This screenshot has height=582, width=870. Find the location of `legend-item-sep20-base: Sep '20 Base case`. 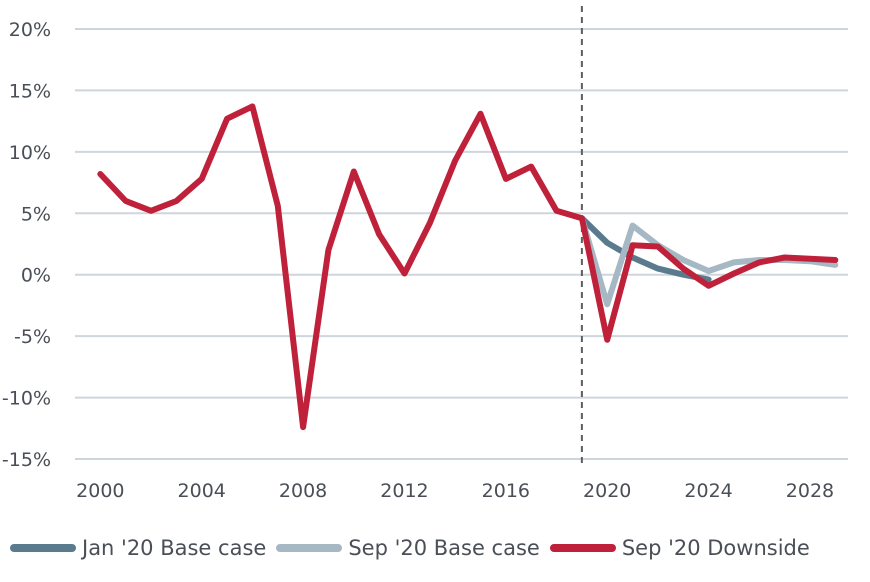

legend-item-sep20-base: Sep '20 Base case is located at coordinates (408, 548).